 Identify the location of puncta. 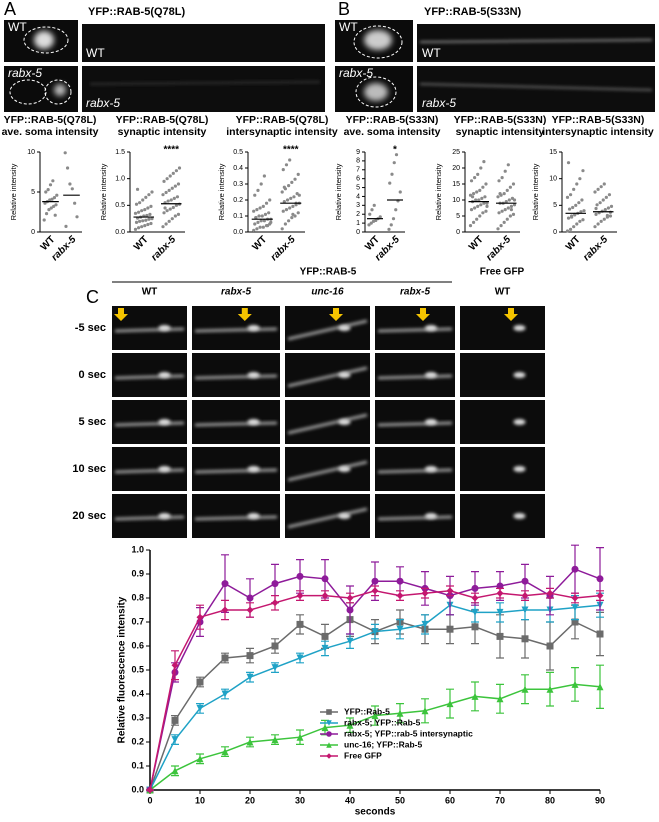
(253, 516).